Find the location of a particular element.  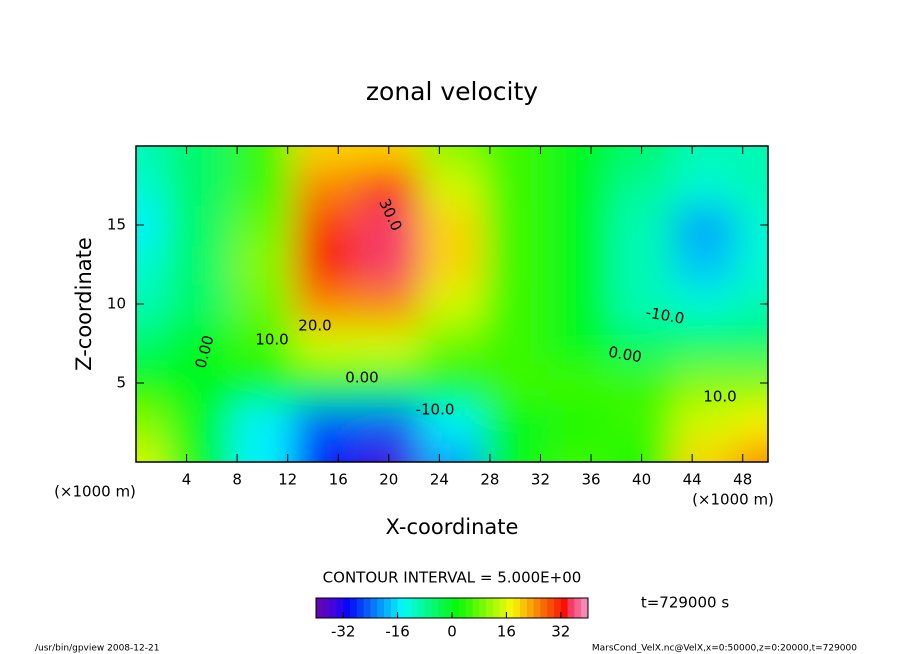

colorbar-tick-label: -32 is located at coordinates (343, 632).